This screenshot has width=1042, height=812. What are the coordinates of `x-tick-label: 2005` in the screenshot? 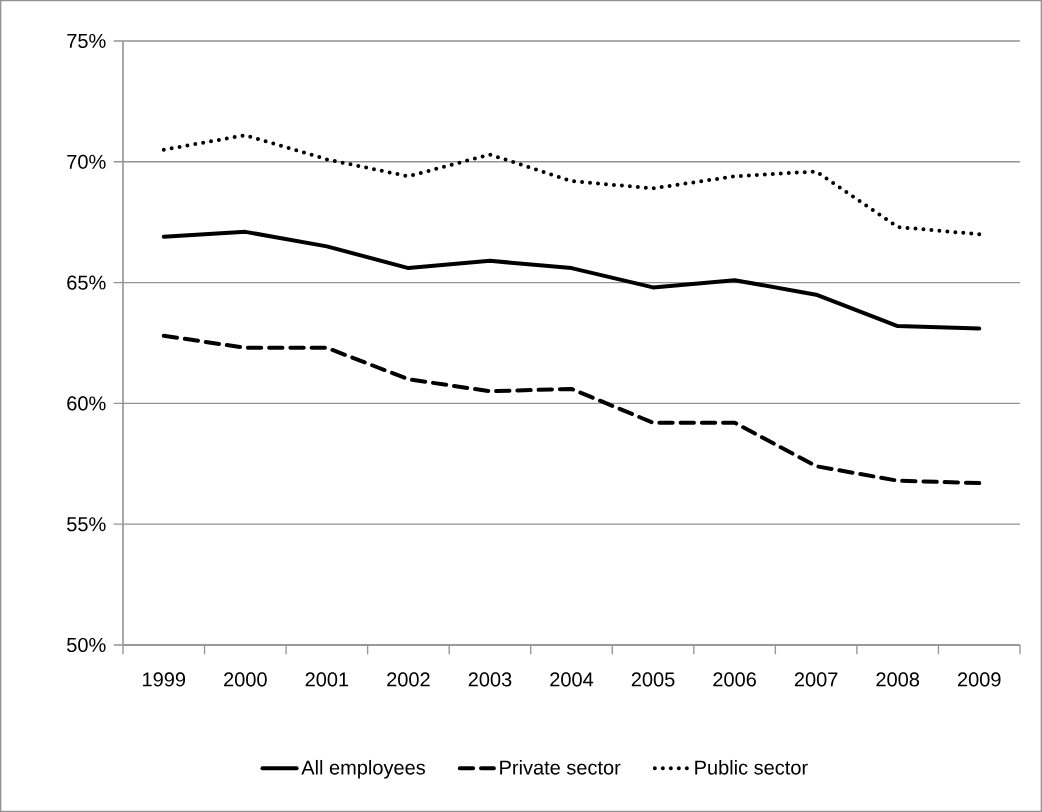 It's located at (653, 679).